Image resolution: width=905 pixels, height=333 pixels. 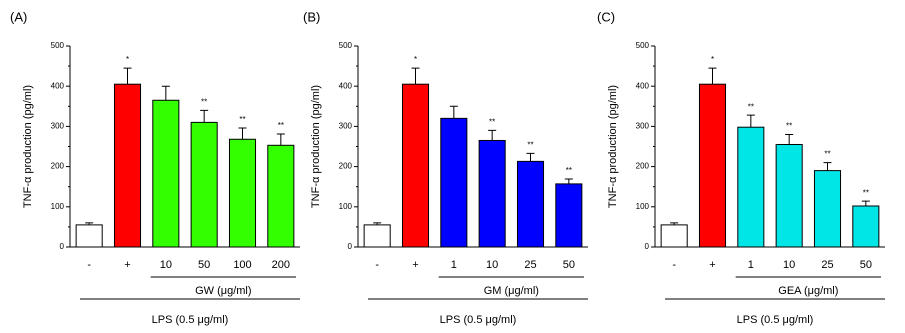 I want to click on panel-label: (A), so click(x=18, y=16).